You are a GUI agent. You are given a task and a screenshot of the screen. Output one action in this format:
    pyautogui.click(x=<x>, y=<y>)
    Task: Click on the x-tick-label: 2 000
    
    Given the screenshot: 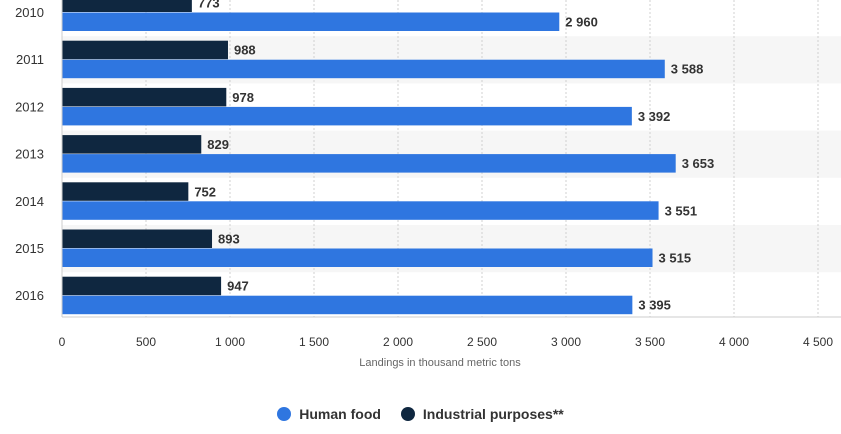 What is the action you would take?
    pyautogui.click(x=398, y=342)
    